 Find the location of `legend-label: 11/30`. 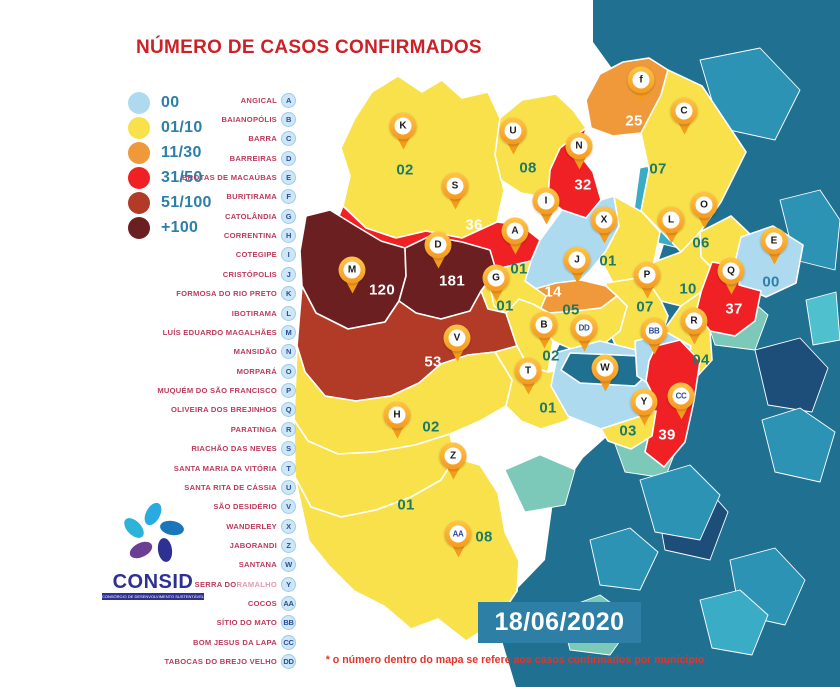

legend-label: 11/30 is located at coordinates (181, 152).